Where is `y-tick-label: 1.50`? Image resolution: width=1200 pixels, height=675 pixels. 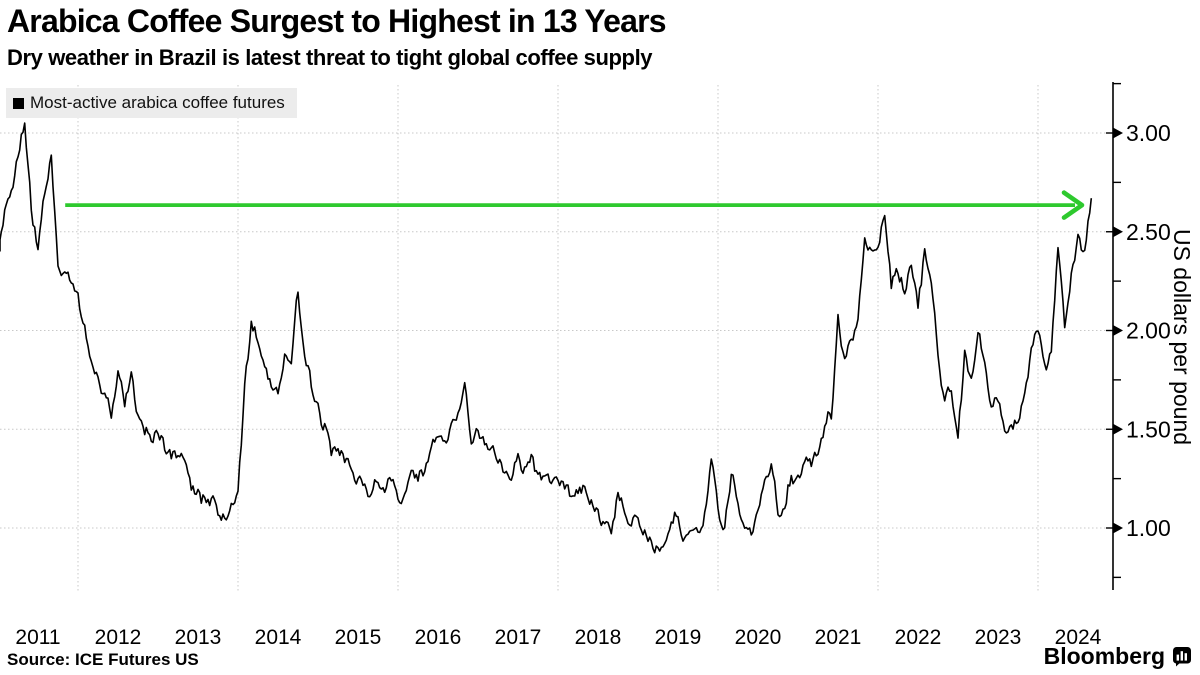
y-tick-label: 1.50 is located at coordinates (1148, 429).